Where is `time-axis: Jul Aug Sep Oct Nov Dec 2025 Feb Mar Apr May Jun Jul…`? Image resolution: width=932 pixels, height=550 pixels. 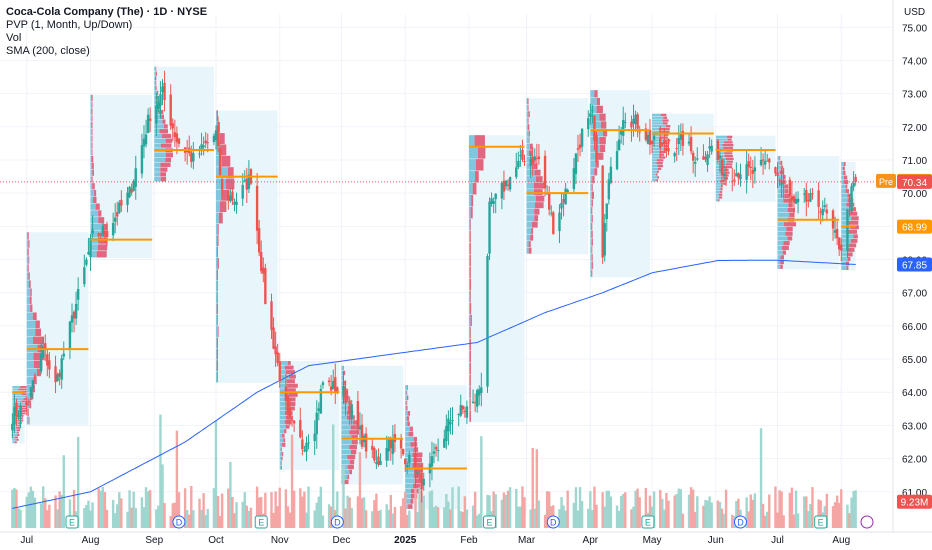
time-axis: Jul Aug Sep Oct Nov Dec 2025 Feb Mar Apr May Jun Jul… is located at coordinates (466, 538).